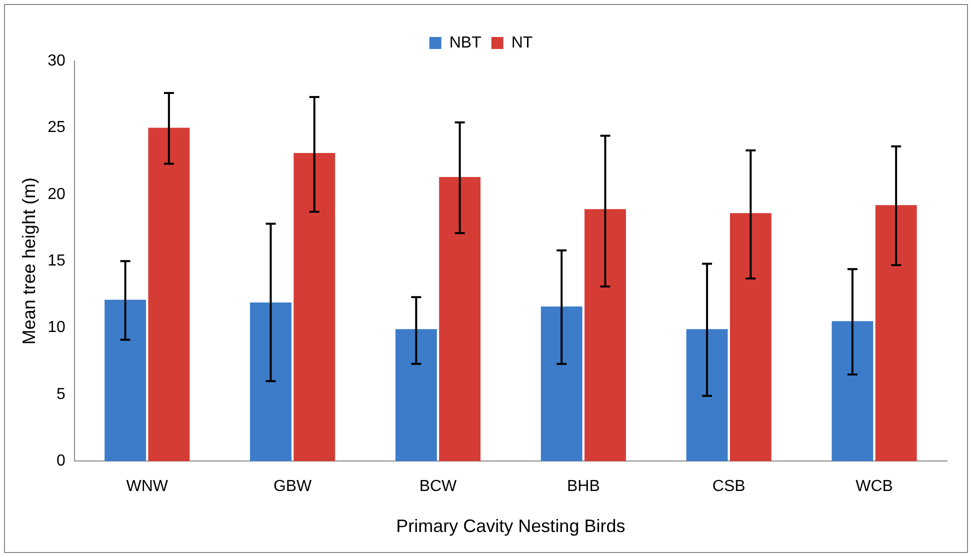  I want to click on x-tick-label: BHB, so click(583, 487).